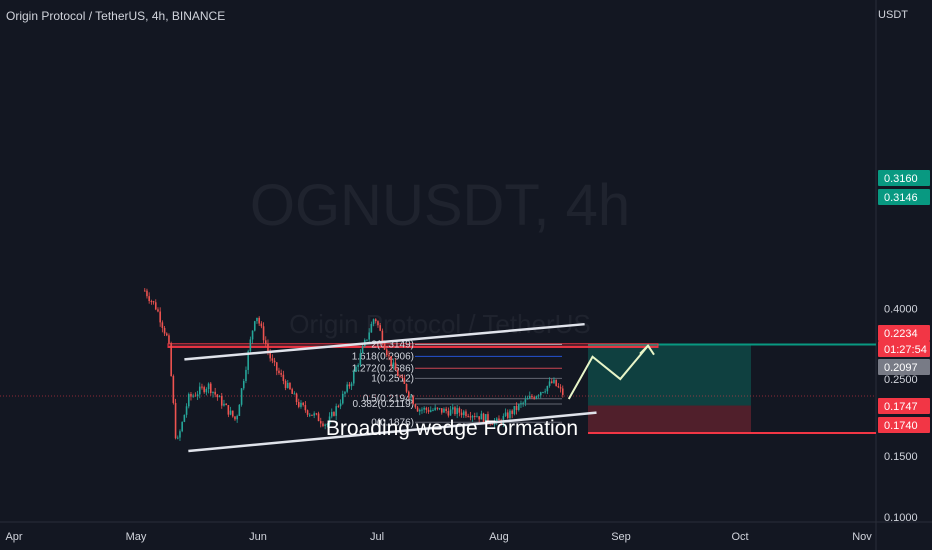  I want to click on price-badge-label: 01:27:54, so click(905, 350).